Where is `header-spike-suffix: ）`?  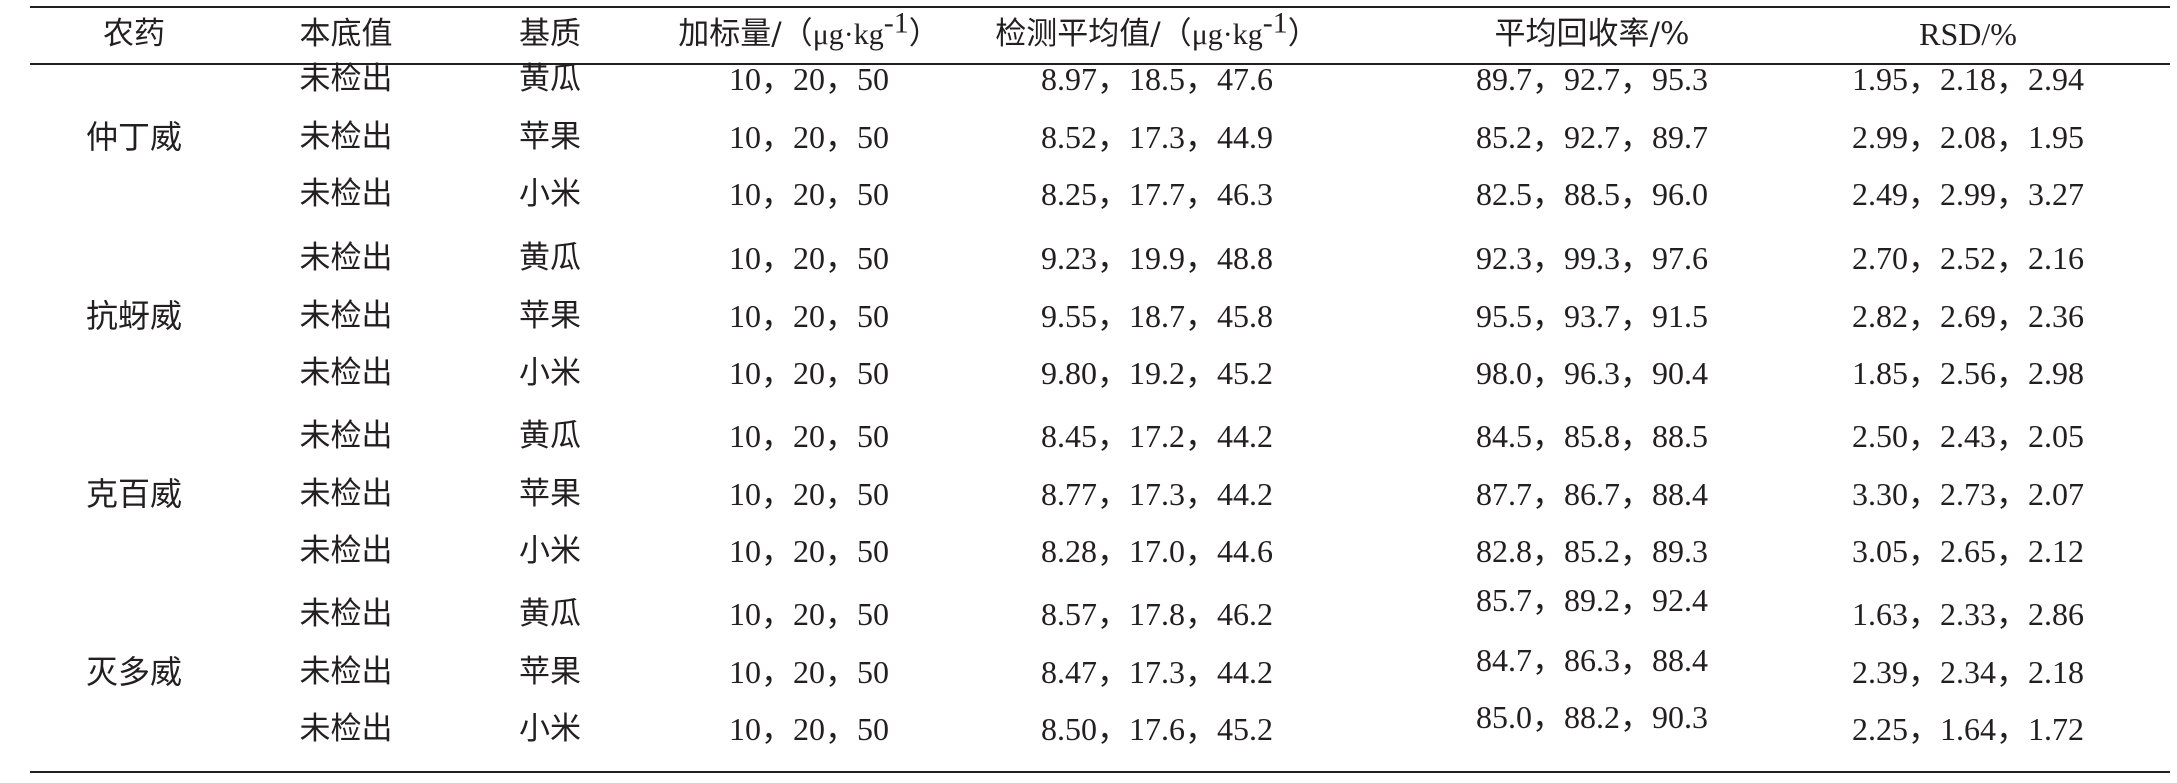
header-spike-suffix: ） is located at coordinates (924, 34).